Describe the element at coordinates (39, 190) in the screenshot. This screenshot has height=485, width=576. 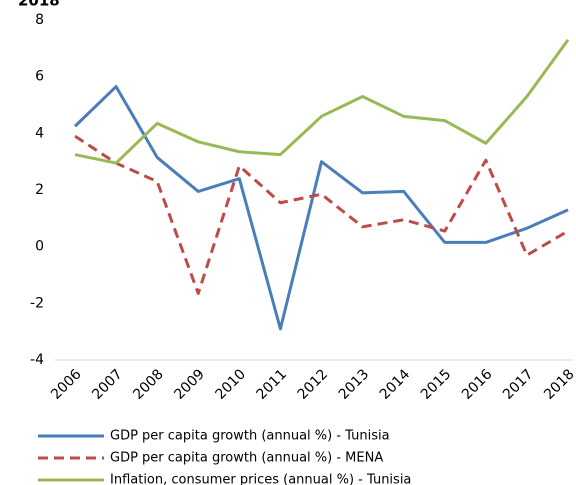
I see `y-tick-label: 2` at that location.